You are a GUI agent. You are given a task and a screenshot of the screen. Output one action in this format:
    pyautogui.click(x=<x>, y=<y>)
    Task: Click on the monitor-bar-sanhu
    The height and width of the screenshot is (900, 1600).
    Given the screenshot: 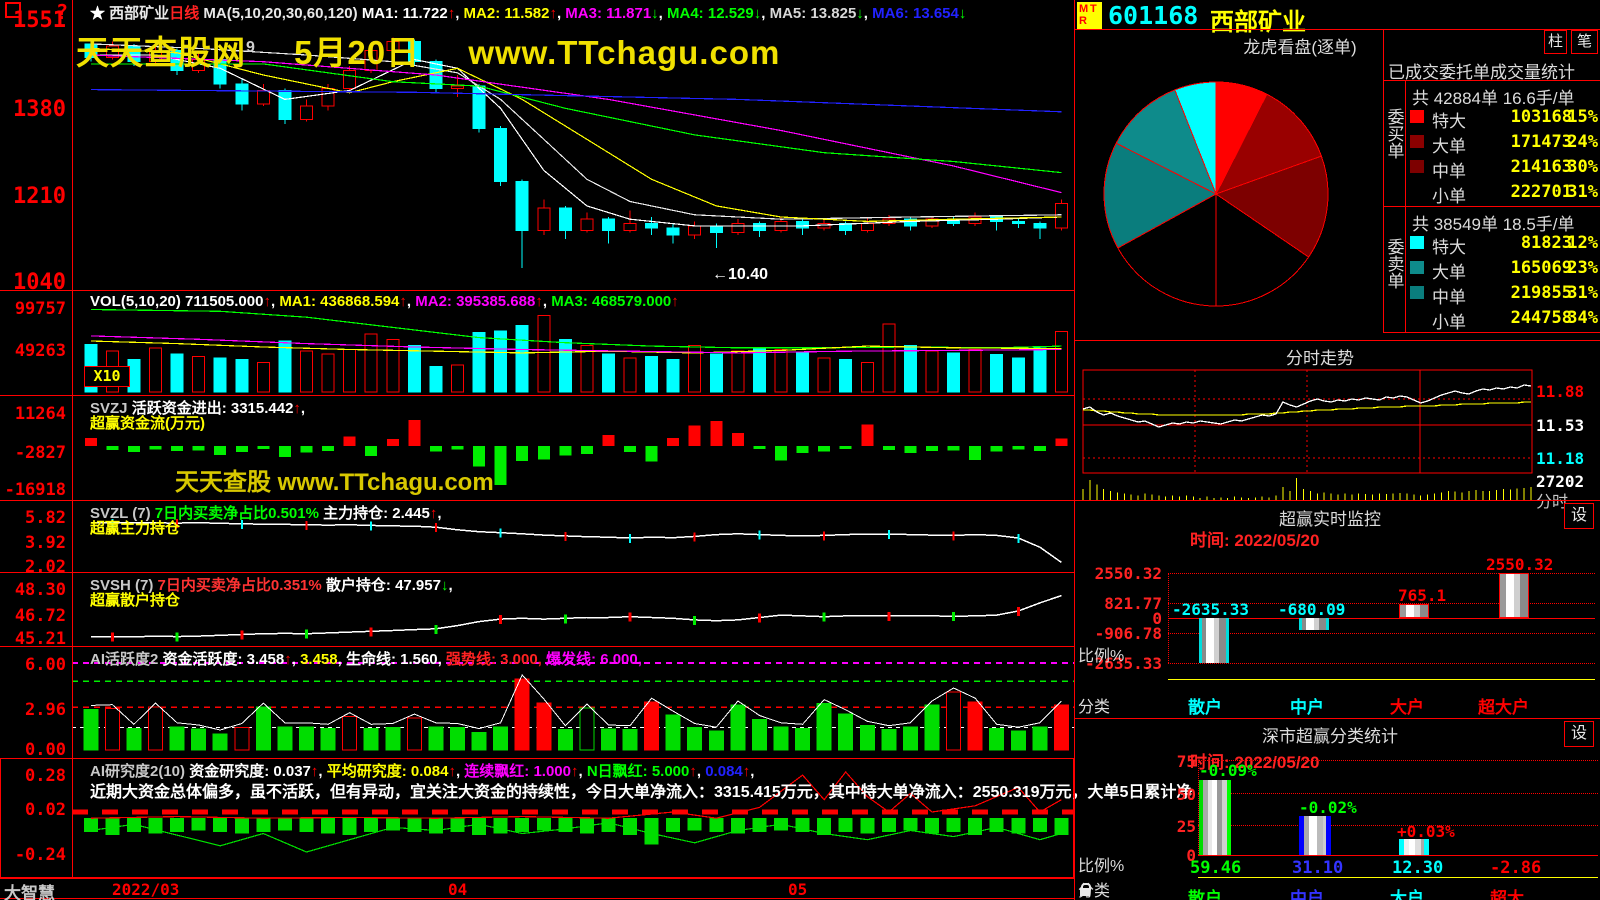 What is the action you would take?
    pyautogui.click(x=1214, y=640)
    